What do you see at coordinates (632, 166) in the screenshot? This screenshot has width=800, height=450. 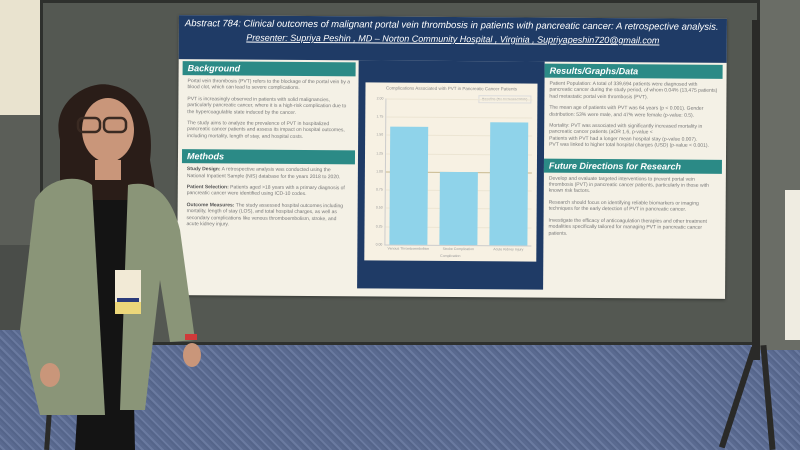 I see `section-heading-future: Future Directions for Research` at bounding box center [632, 166].